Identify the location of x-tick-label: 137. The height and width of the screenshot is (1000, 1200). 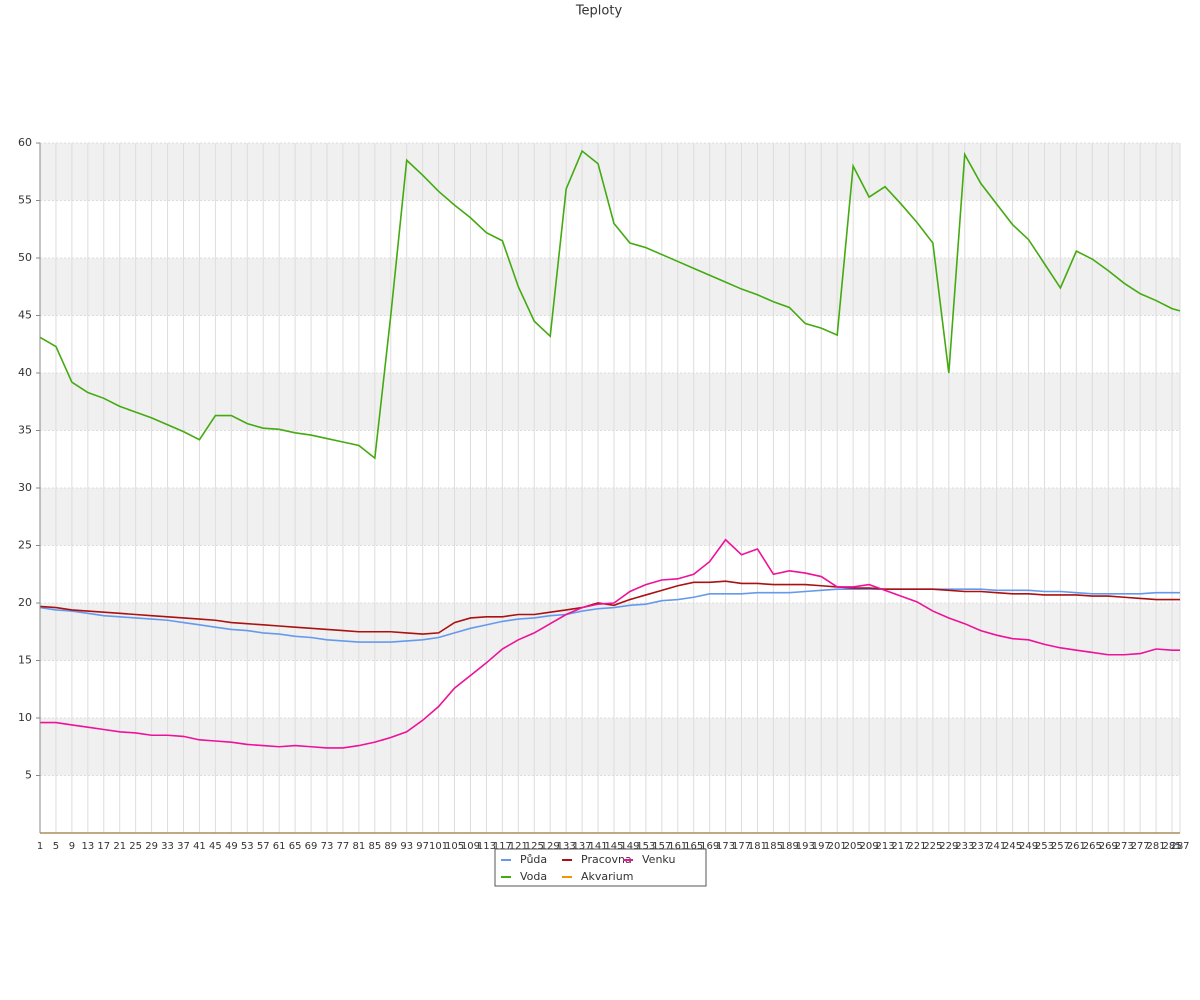
(582, 846).